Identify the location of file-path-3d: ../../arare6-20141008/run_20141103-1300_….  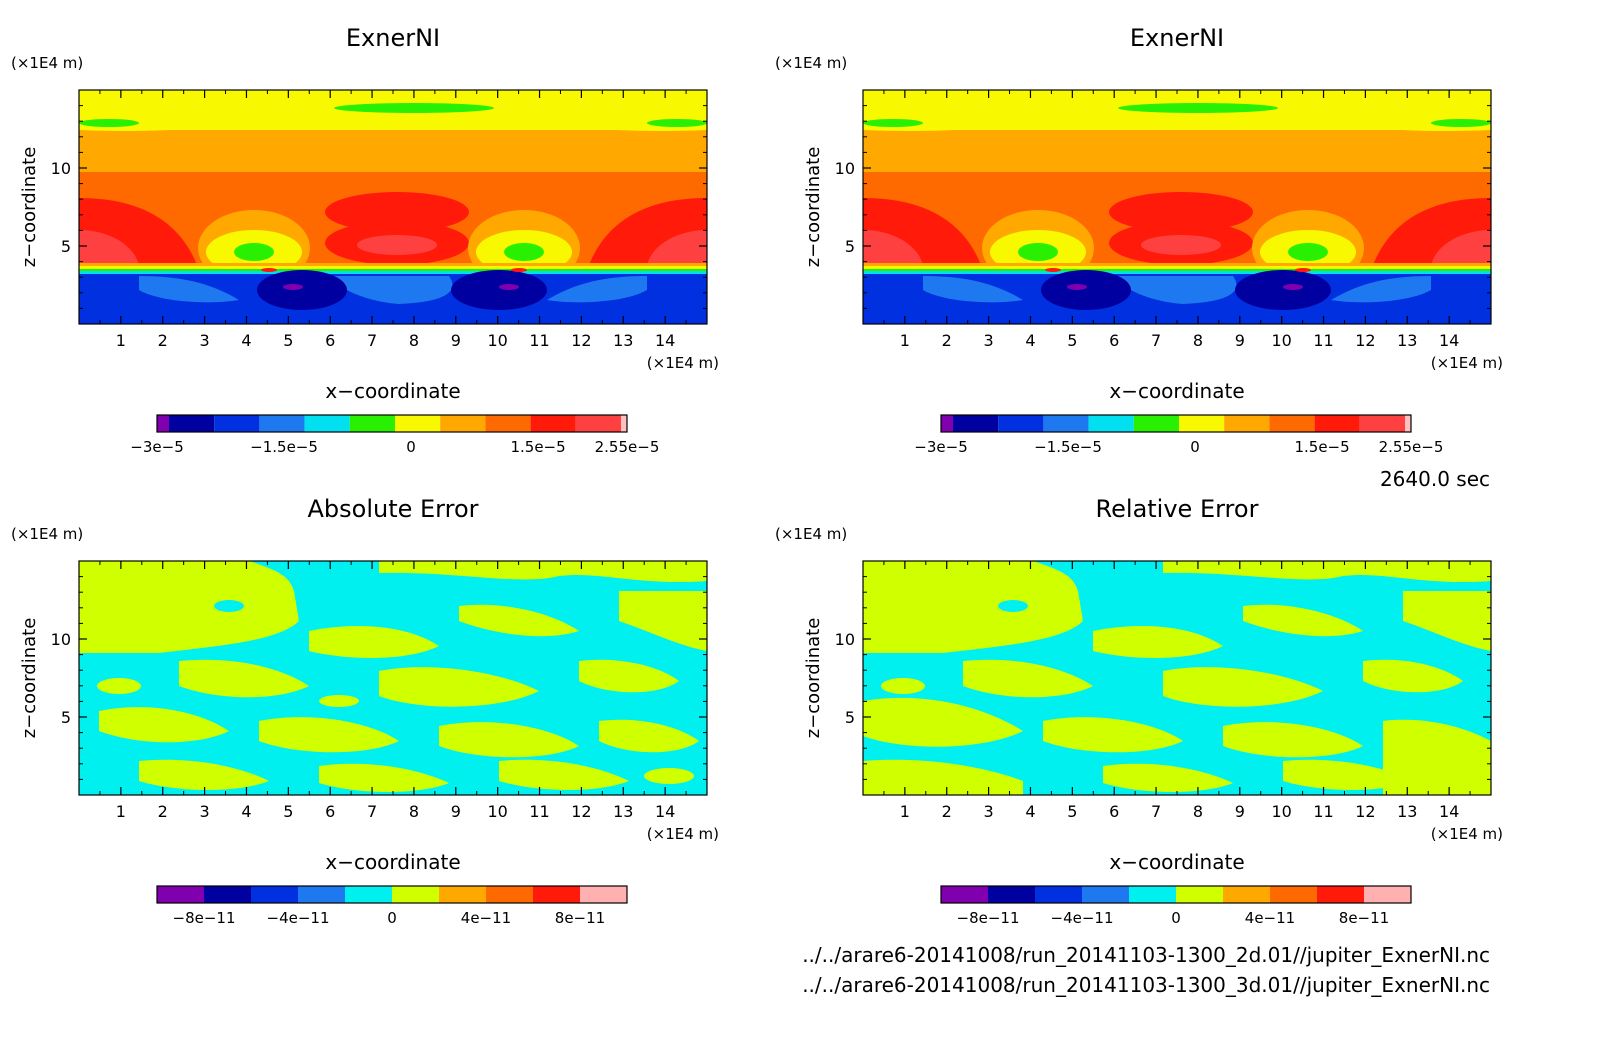
(1146, 985).